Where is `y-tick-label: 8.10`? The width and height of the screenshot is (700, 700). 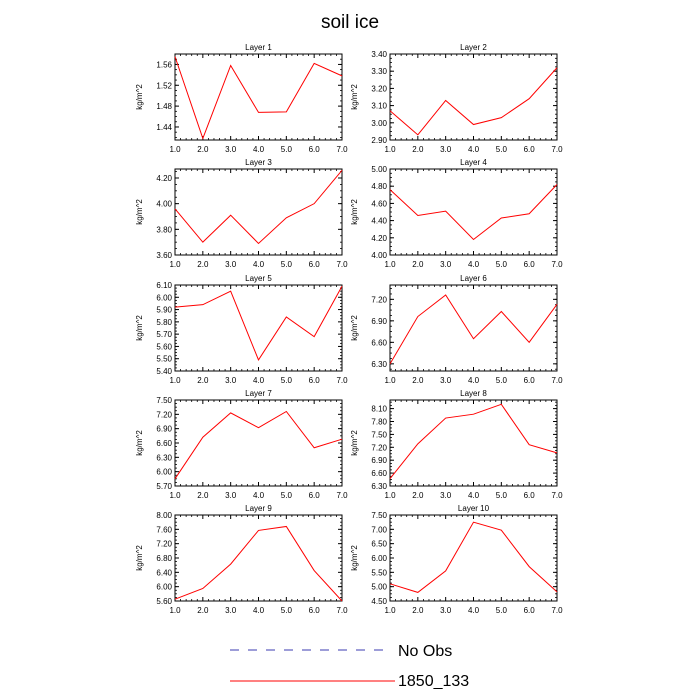
y-tick-label: 8.10 is located at coordinates (379, 409).